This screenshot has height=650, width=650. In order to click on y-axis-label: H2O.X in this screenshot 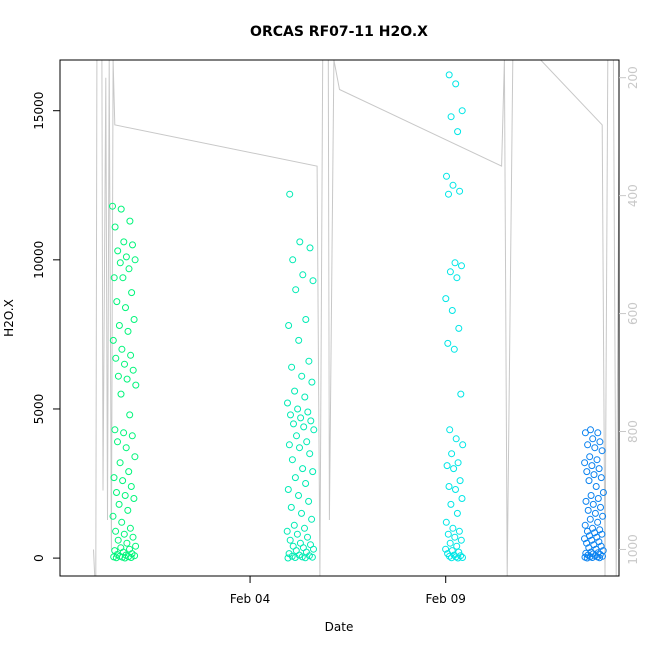, I will do `click(9, 318)`.